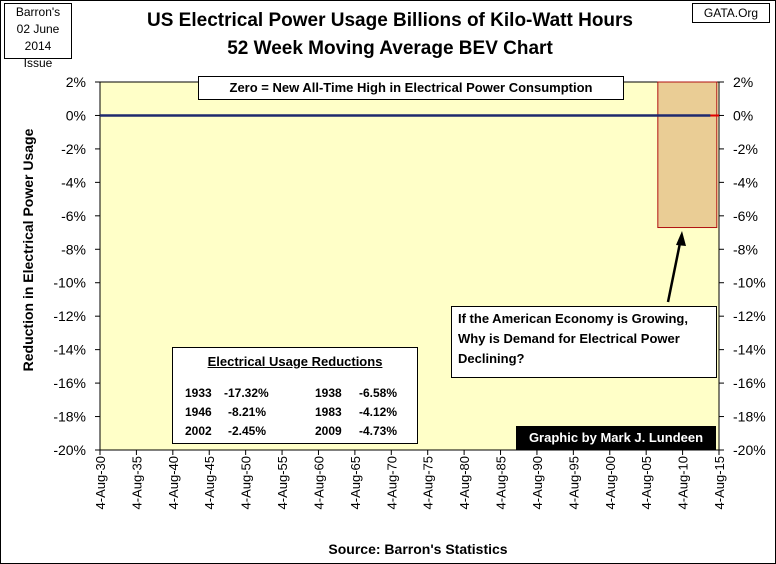 The image size is (776, 564). What do you see at coordinates (328, 412) in the screenshot?
I see `reduction-year: 1983` at bounding box center [328, 412].